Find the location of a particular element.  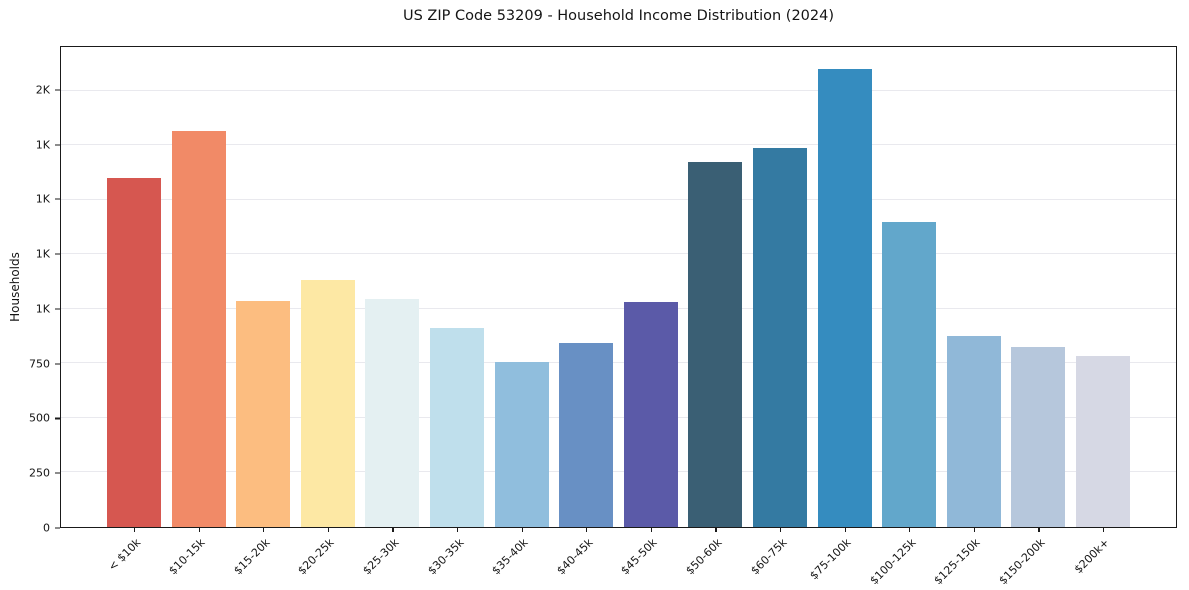

y-tick: 250 is located at coordinates (44, 473).